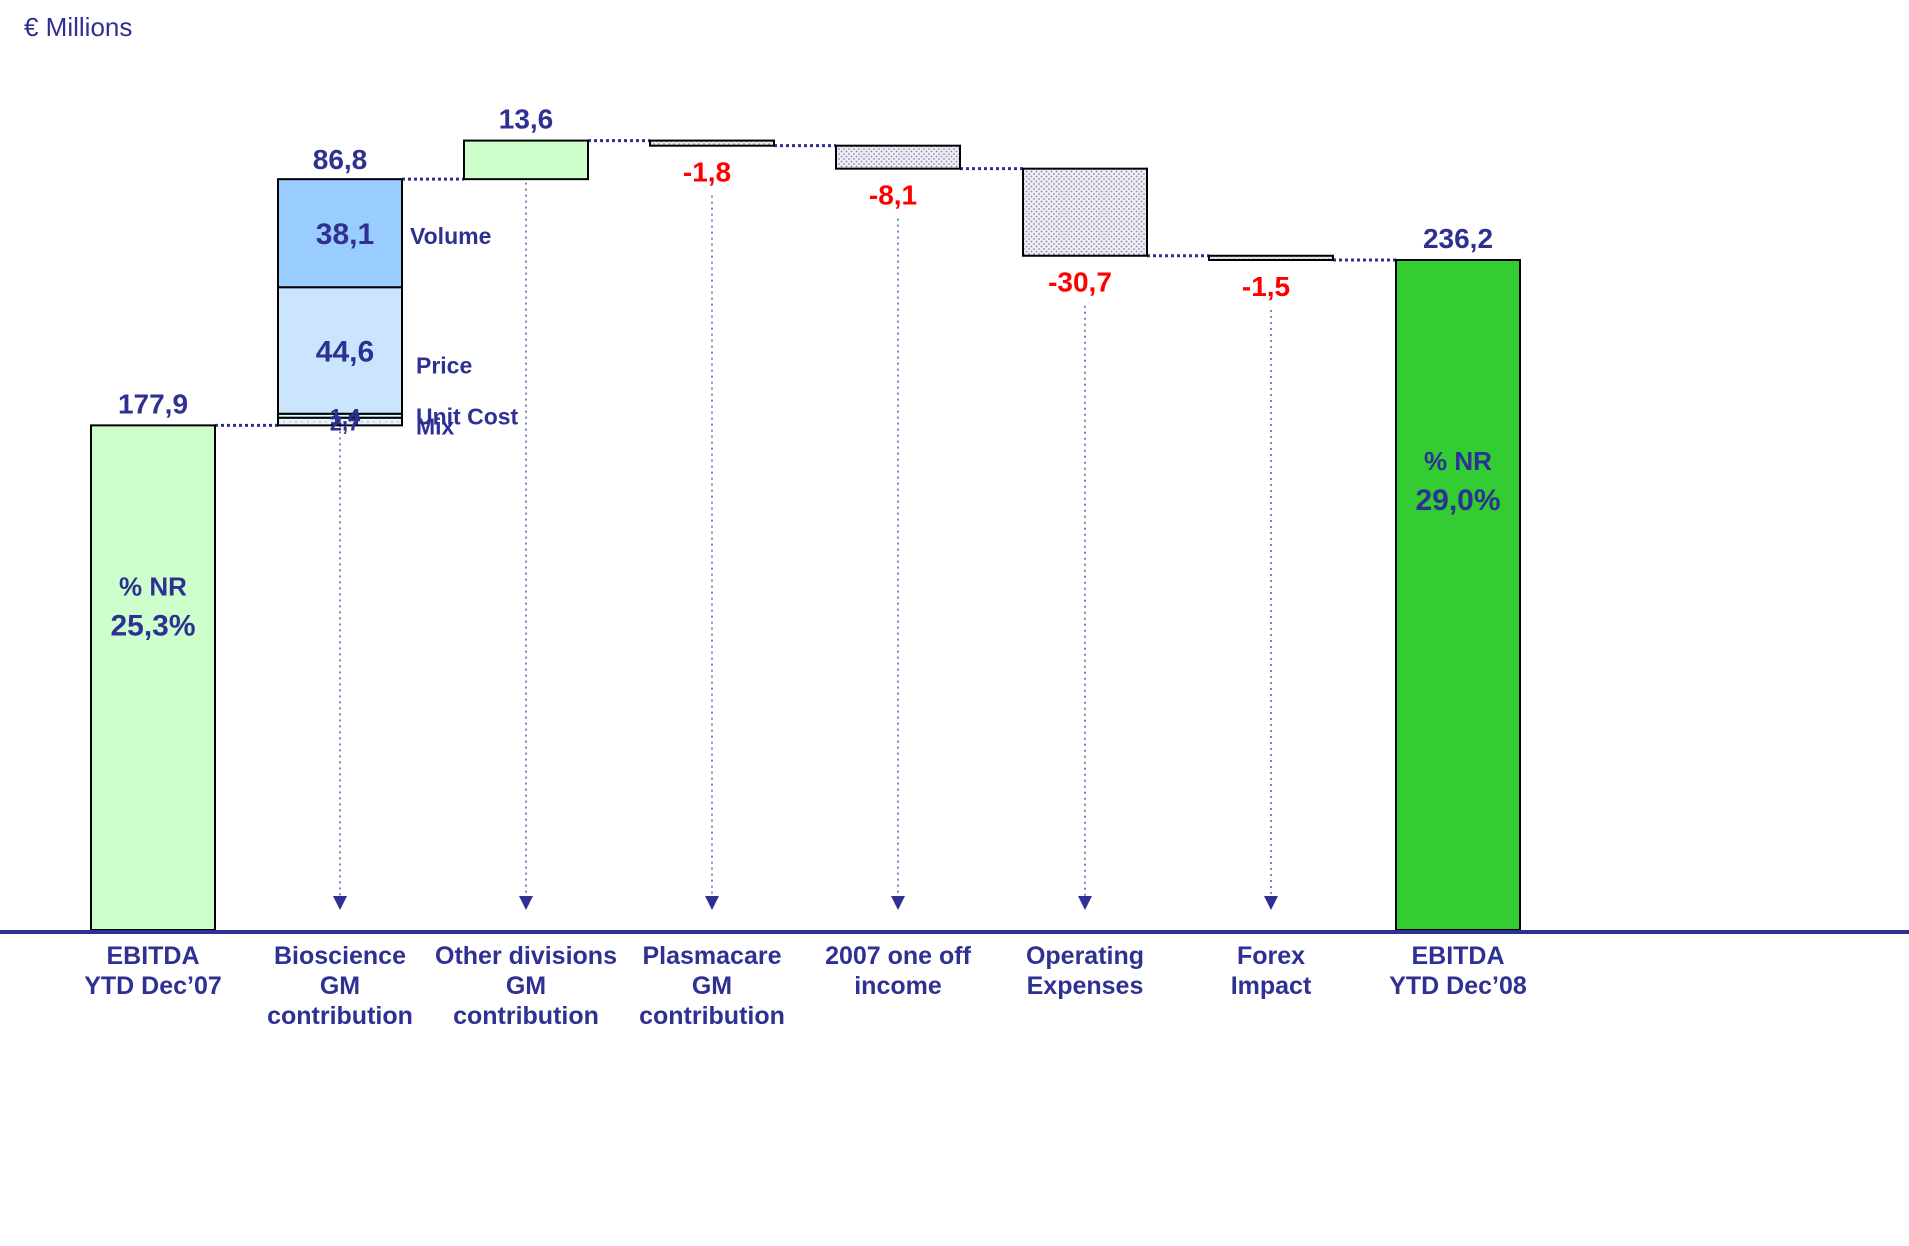  I want to click on component-name-label: Mix, so click(435, 427).